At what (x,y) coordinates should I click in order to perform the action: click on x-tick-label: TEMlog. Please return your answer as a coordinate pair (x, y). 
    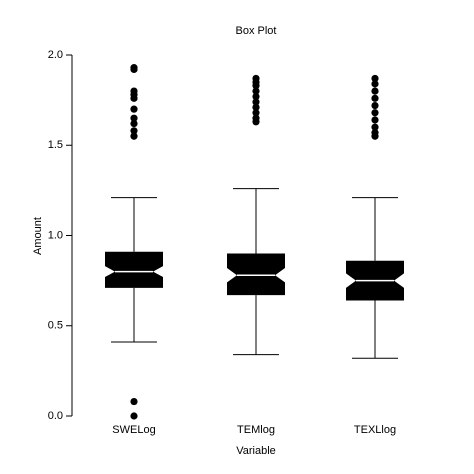
    Looking at the image, I should click on (256, 430).